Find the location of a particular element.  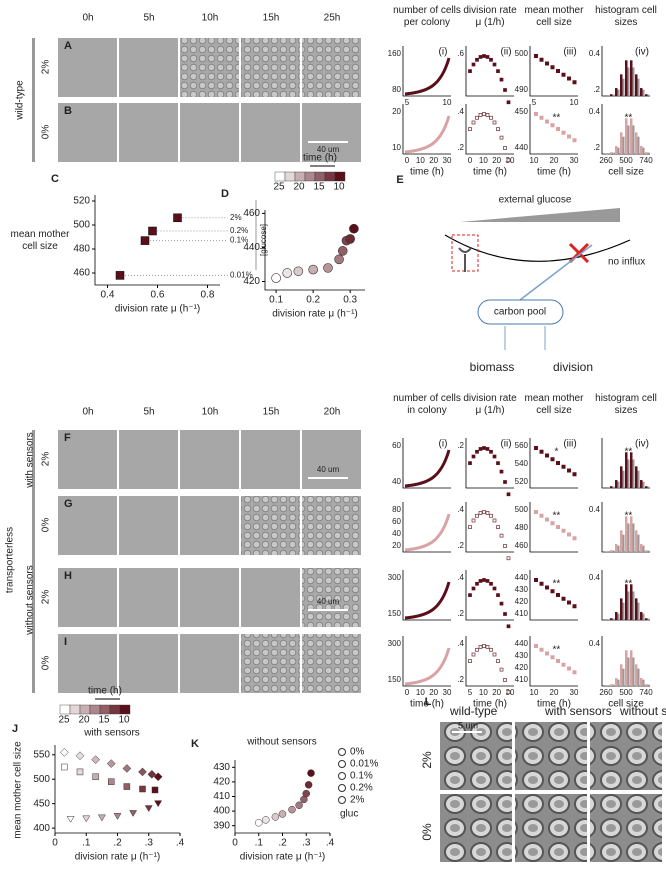

concentration: 0.2% is located at coordinates (239, 230).